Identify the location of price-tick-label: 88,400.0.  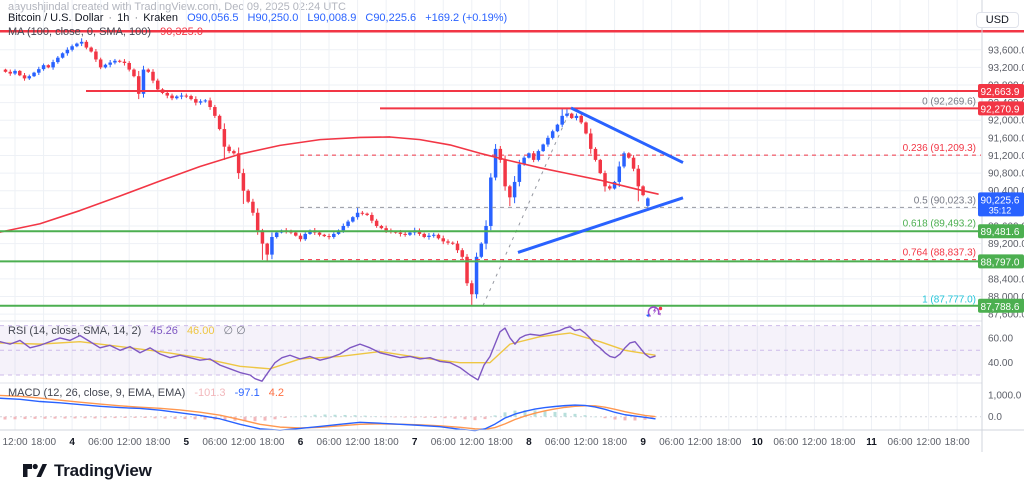
(1006, 279).